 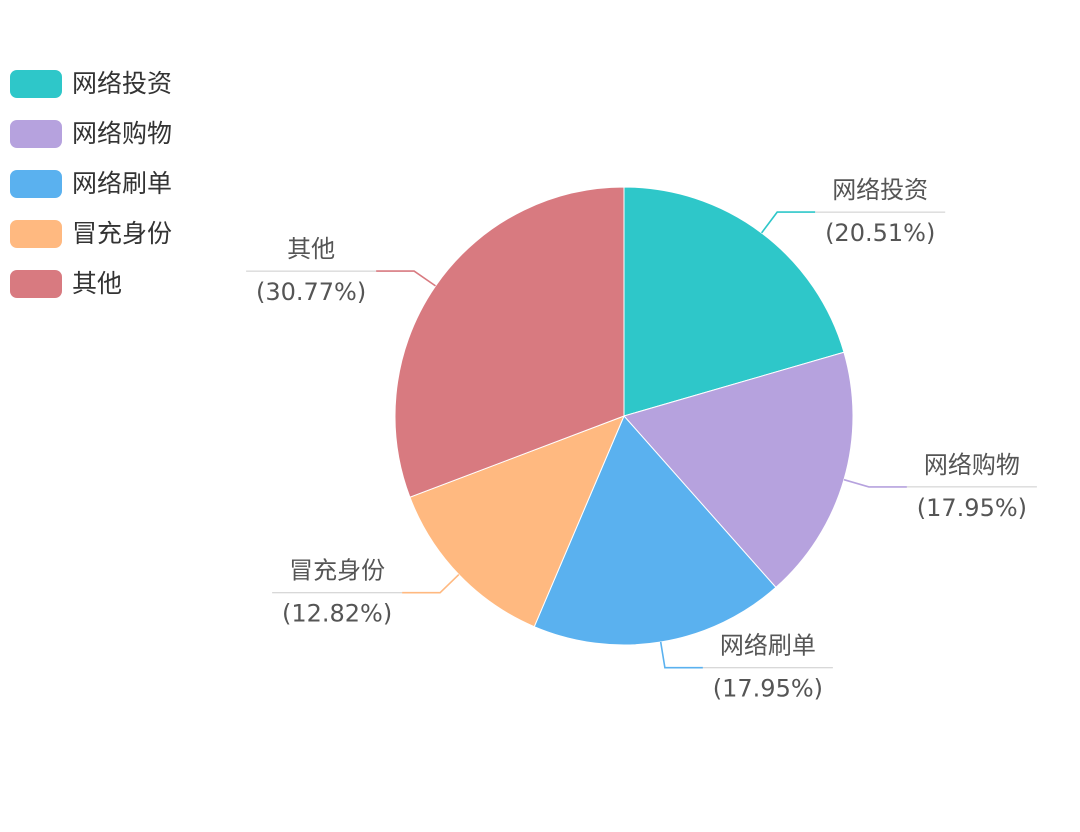 What do you see at coordinates (788, 222) in the screenshot?
I see `leader-line-investment` at bounding box center [788, 222].